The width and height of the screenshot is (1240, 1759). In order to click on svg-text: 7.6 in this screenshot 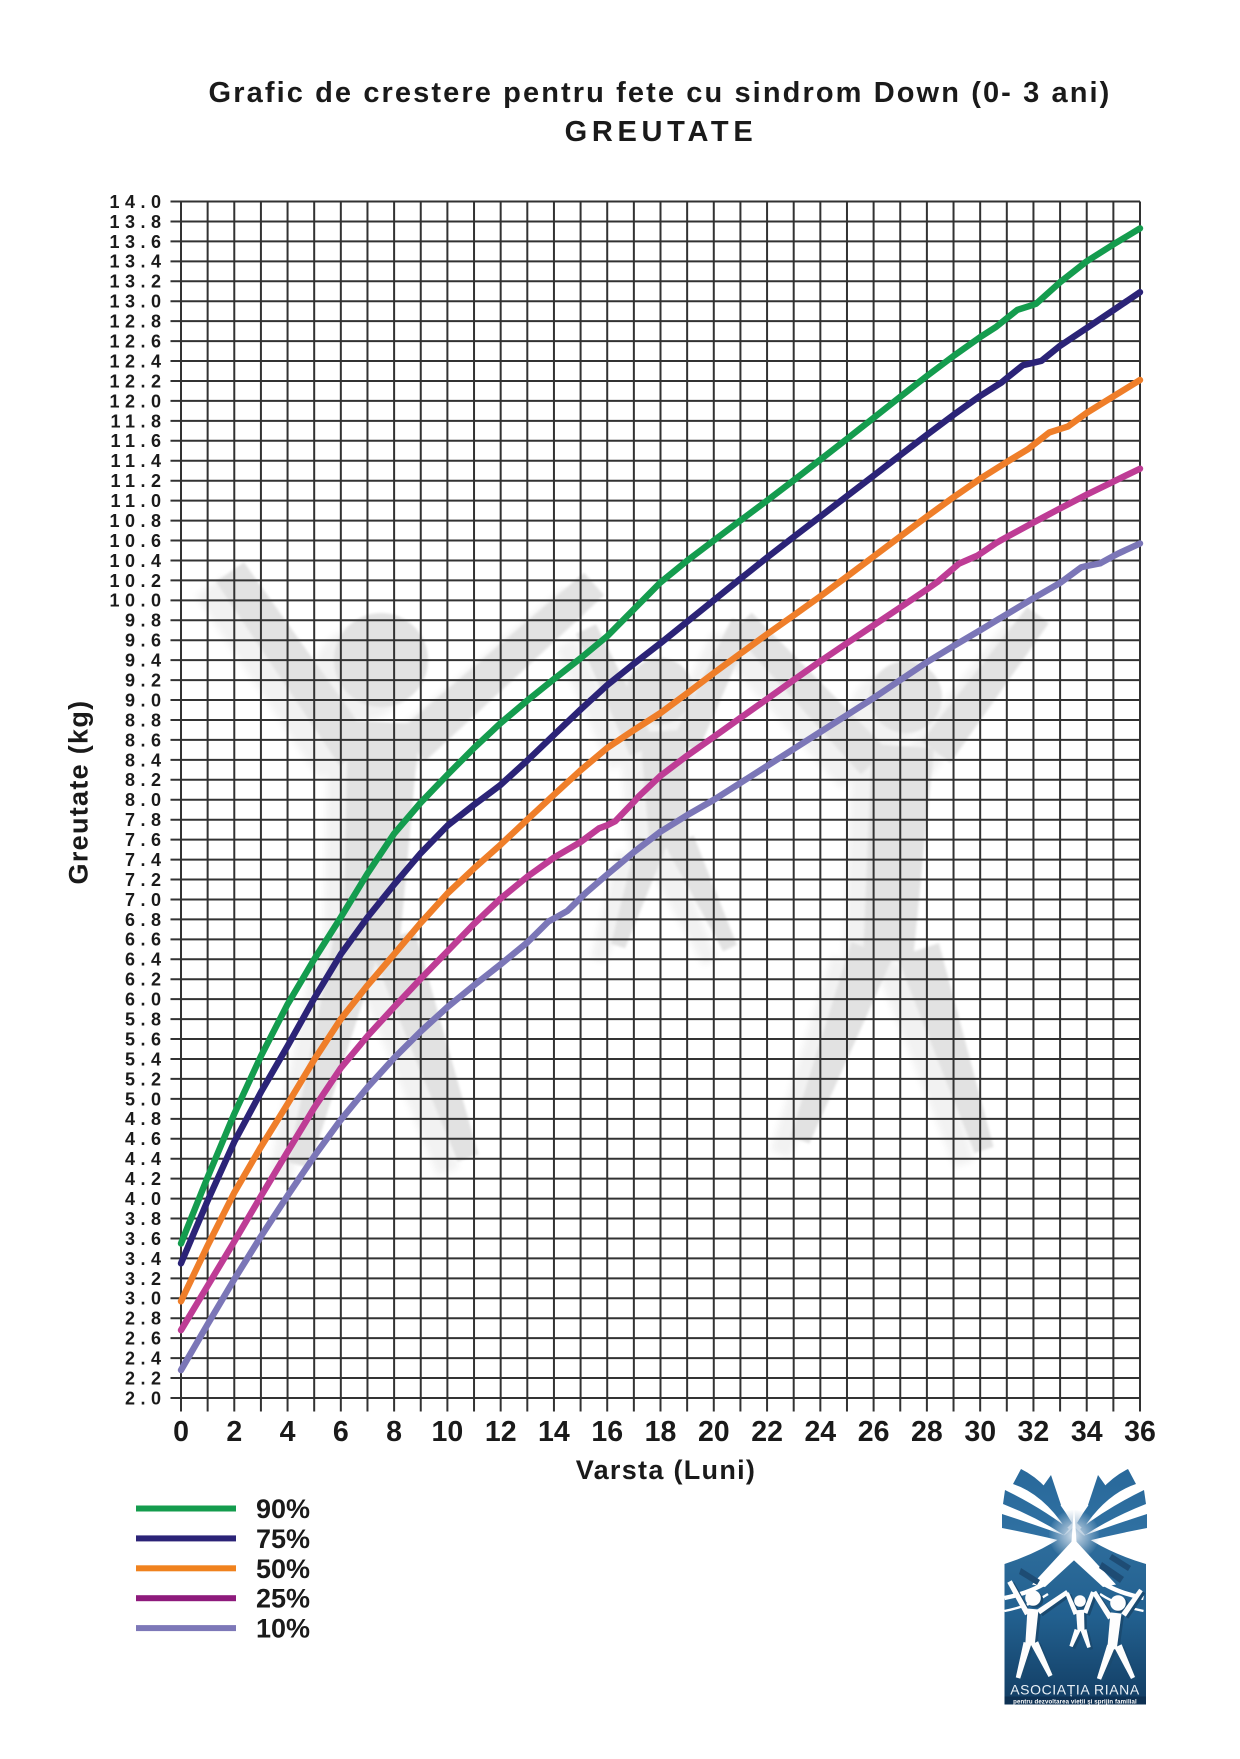, I will do `click(146, 840)`.